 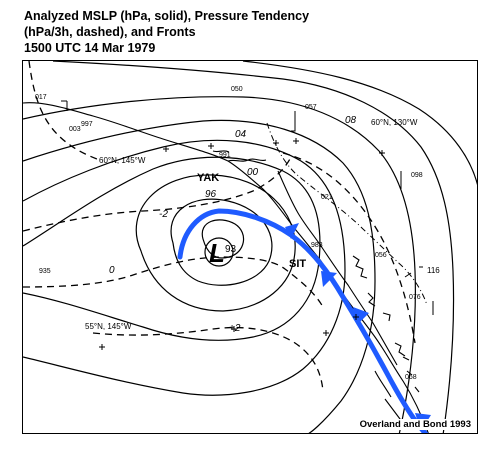 I want to click on graticule-label-60n-145w: 60°N, 145°W, so click(x=122, y=160).